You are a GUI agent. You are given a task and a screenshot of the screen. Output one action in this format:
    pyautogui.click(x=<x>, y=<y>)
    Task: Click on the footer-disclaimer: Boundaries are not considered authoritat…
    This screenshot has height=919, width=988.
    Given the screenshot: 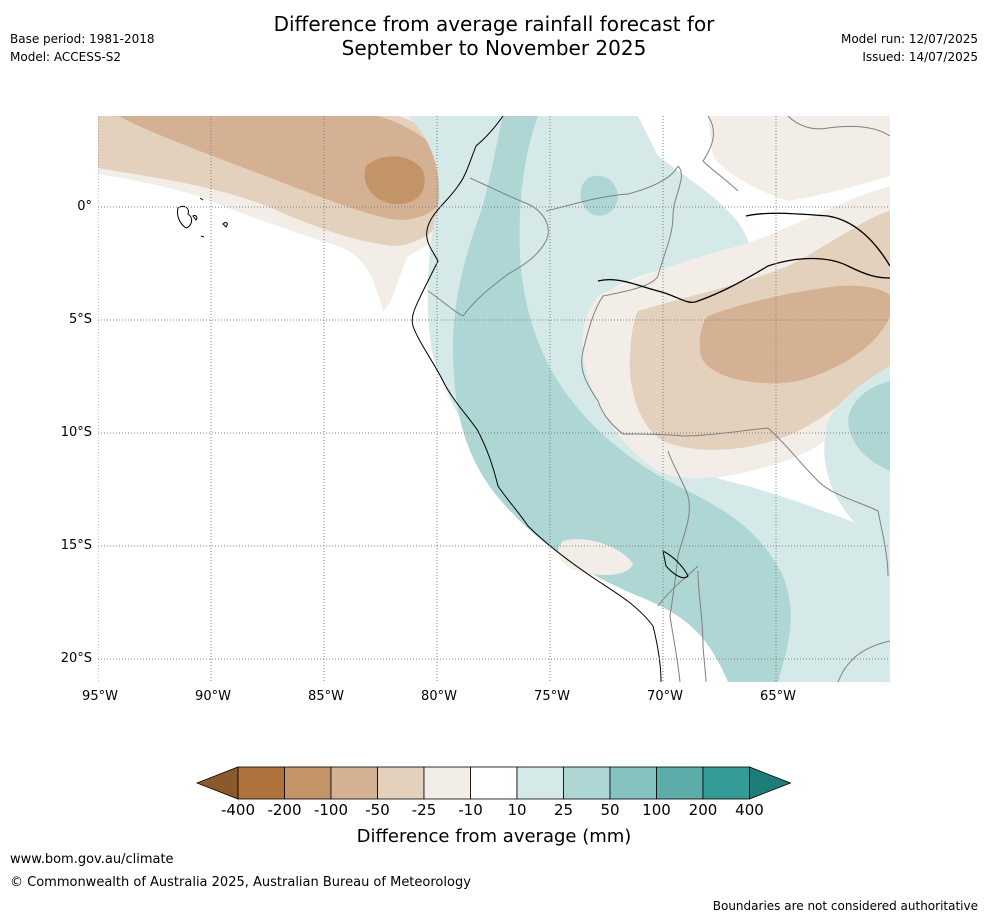 What is the action you would take?
    pyautogui.click(x=845, y=906)
    